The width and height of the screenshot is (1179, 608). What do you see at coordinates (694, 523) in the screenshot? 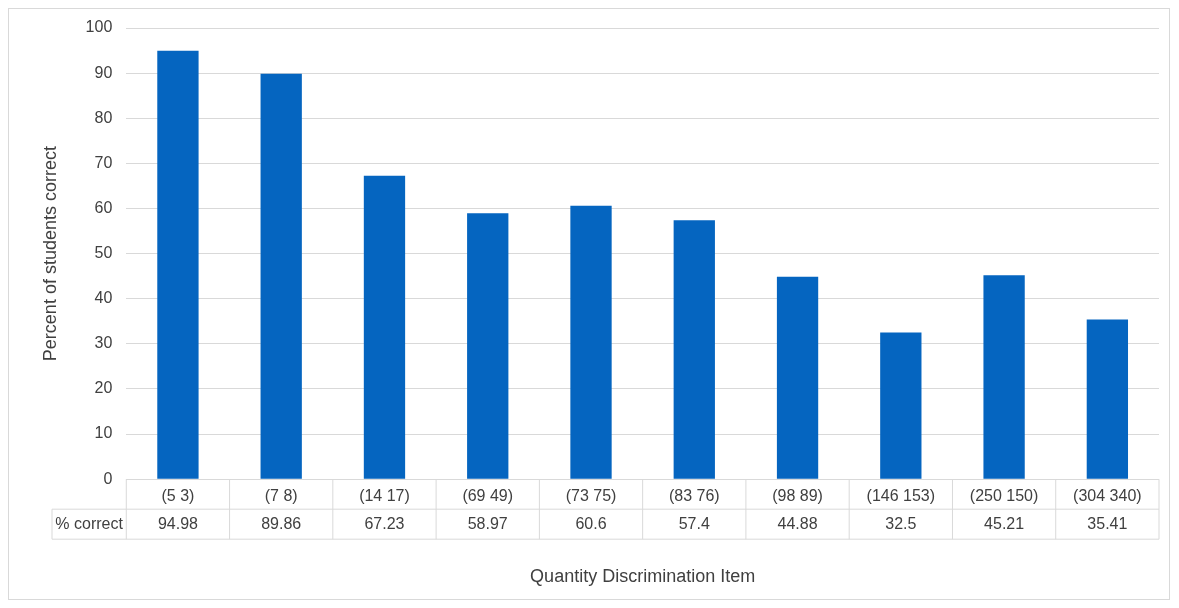
I see `data-label: 57.4` at bounding box center [694, 523].